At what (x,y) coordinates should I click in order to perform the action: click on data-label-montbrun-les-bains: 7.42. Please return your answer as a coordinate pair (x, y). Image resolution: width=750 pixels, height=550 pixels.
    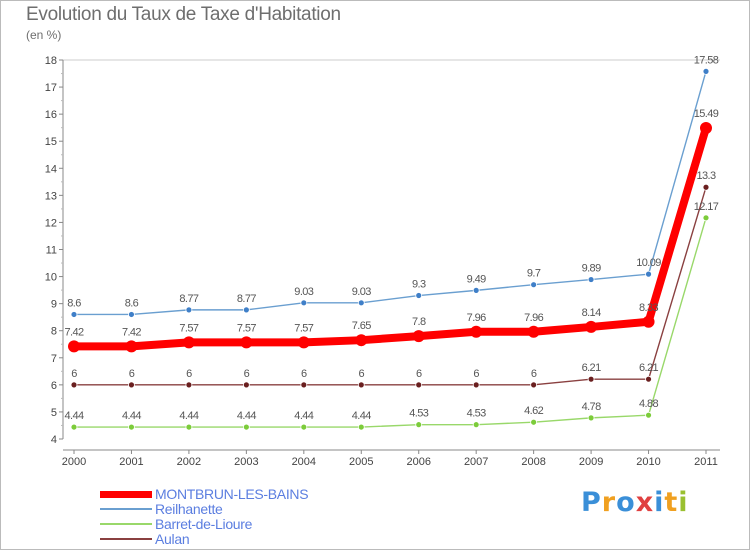
    Looking at the image, I should click on (131, 332).